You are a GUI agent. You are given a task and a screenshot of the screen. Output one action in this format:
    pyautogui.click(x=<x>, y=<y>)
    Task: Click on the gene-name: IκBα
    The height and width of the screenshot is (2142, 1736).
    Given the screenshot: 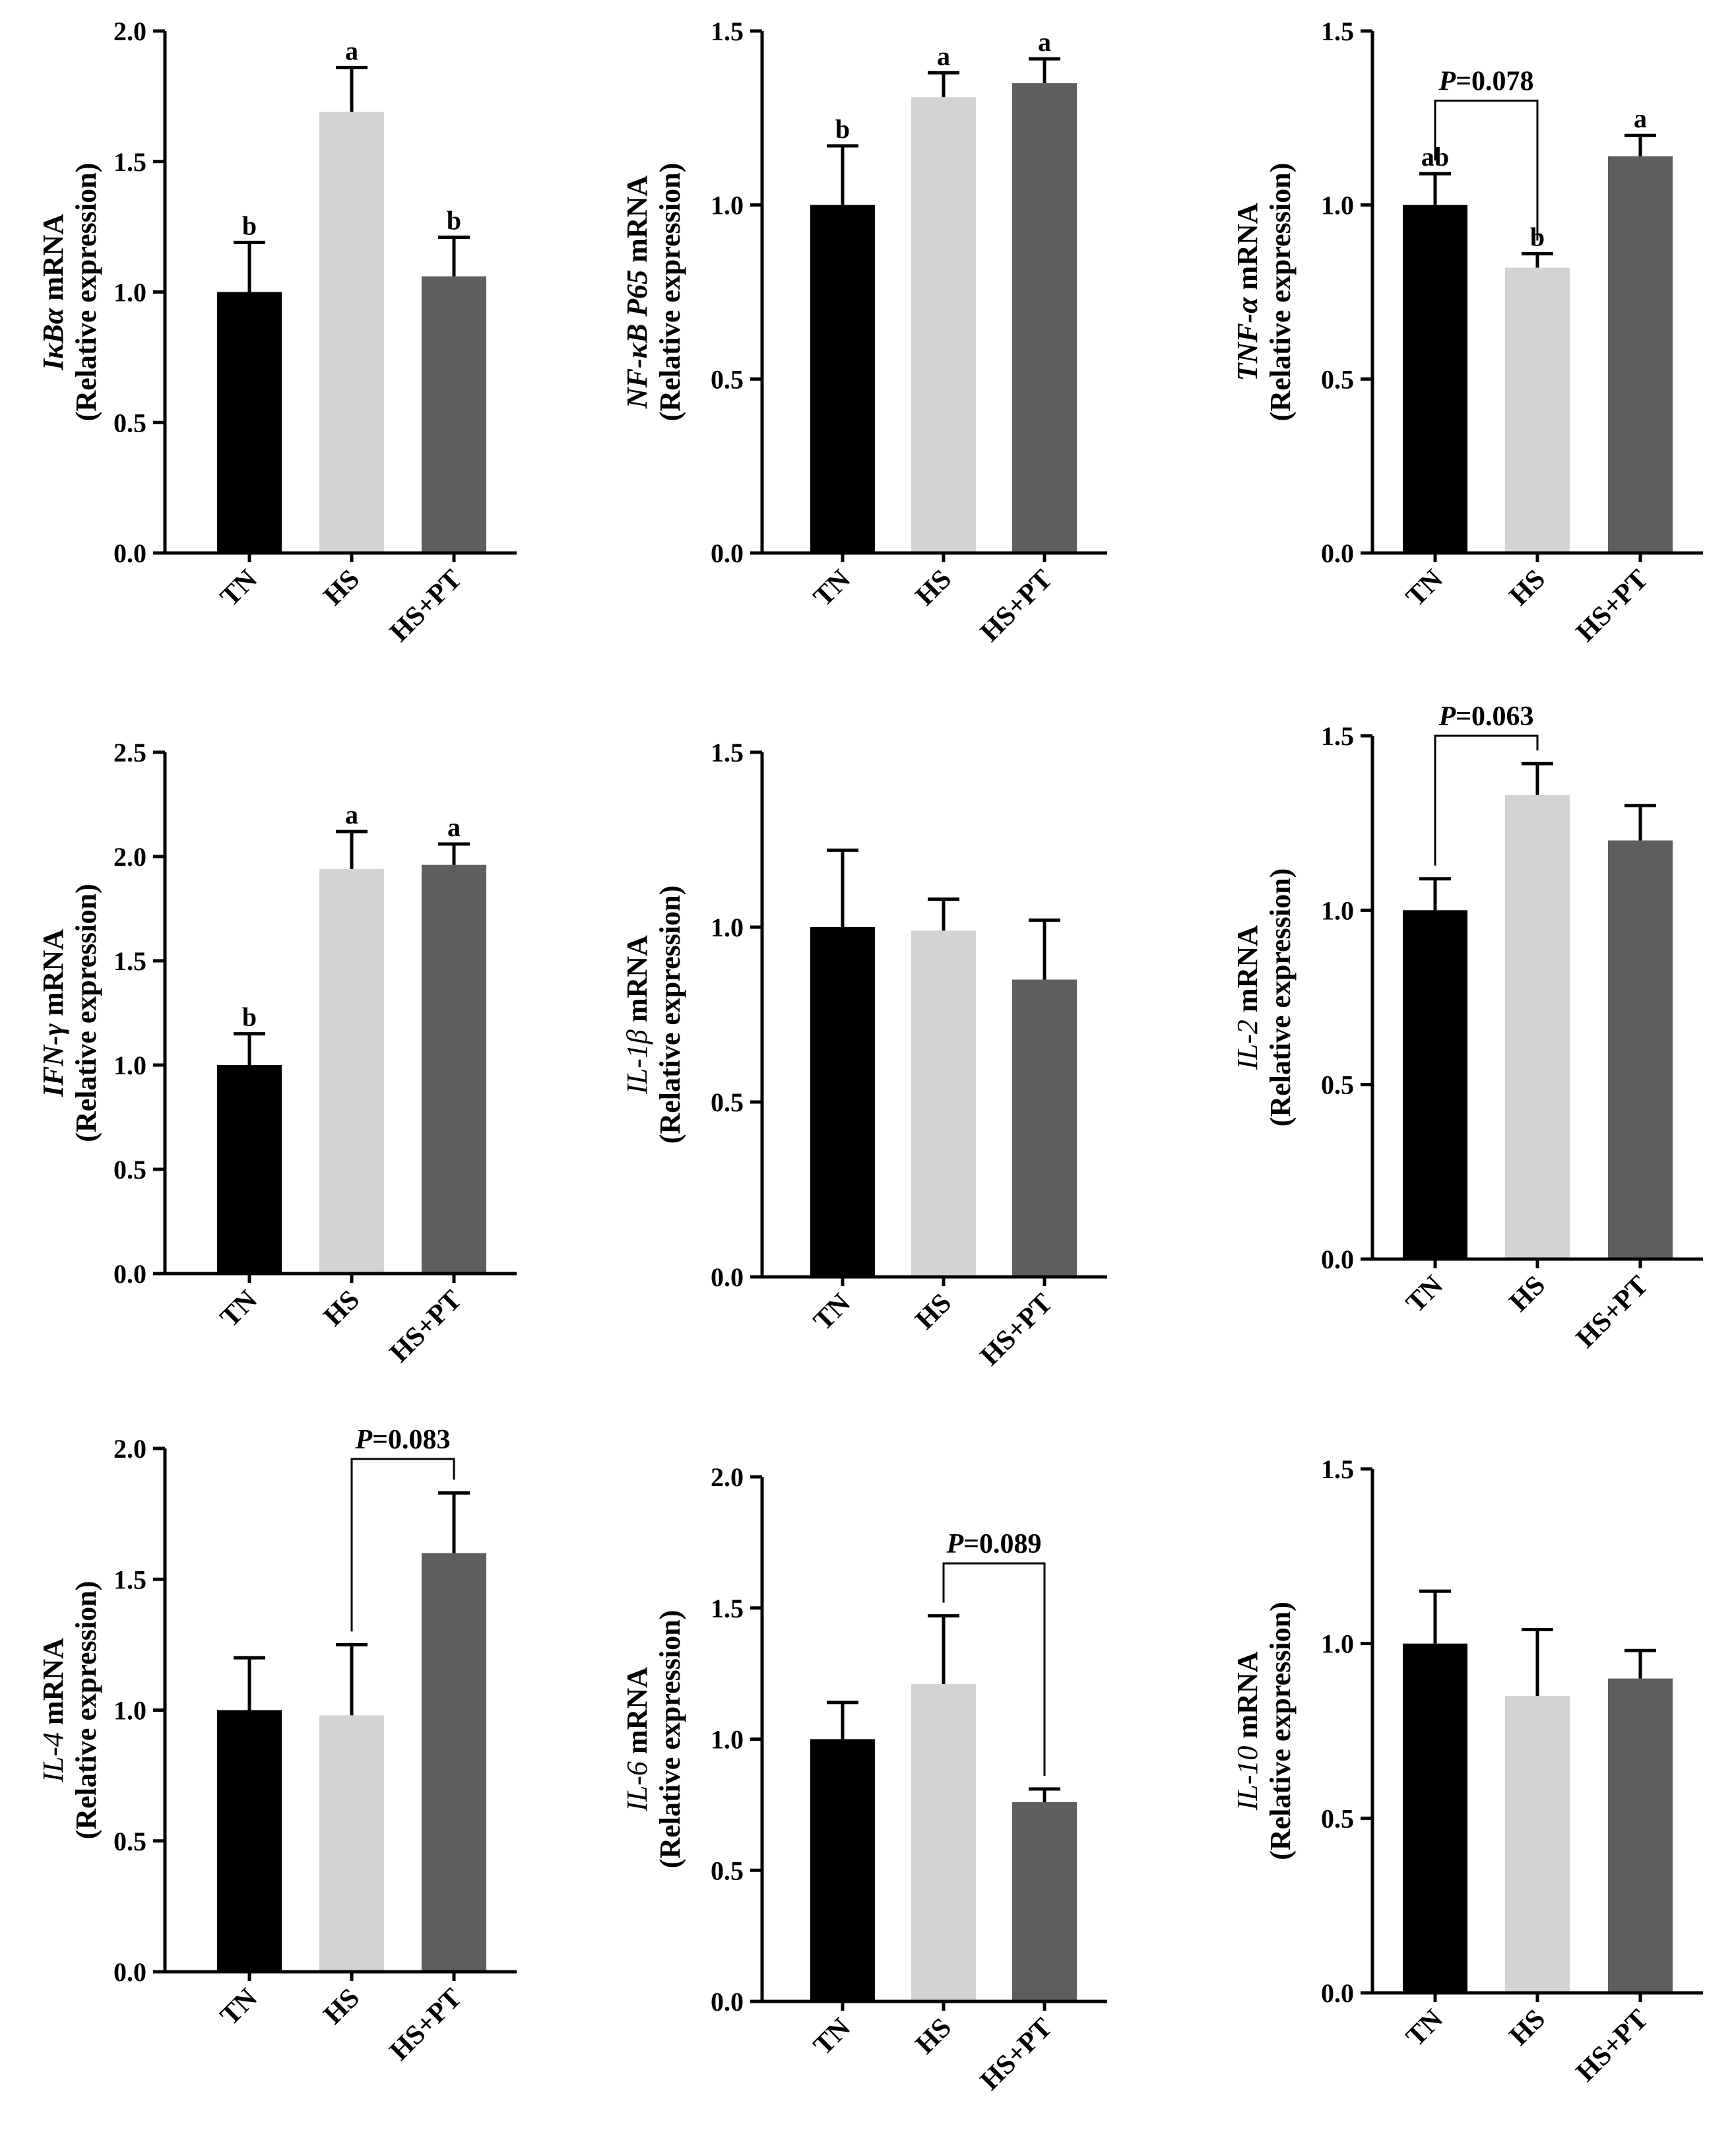 What is the action you would take?
    pyautogui.click(x=53, y=339)
    